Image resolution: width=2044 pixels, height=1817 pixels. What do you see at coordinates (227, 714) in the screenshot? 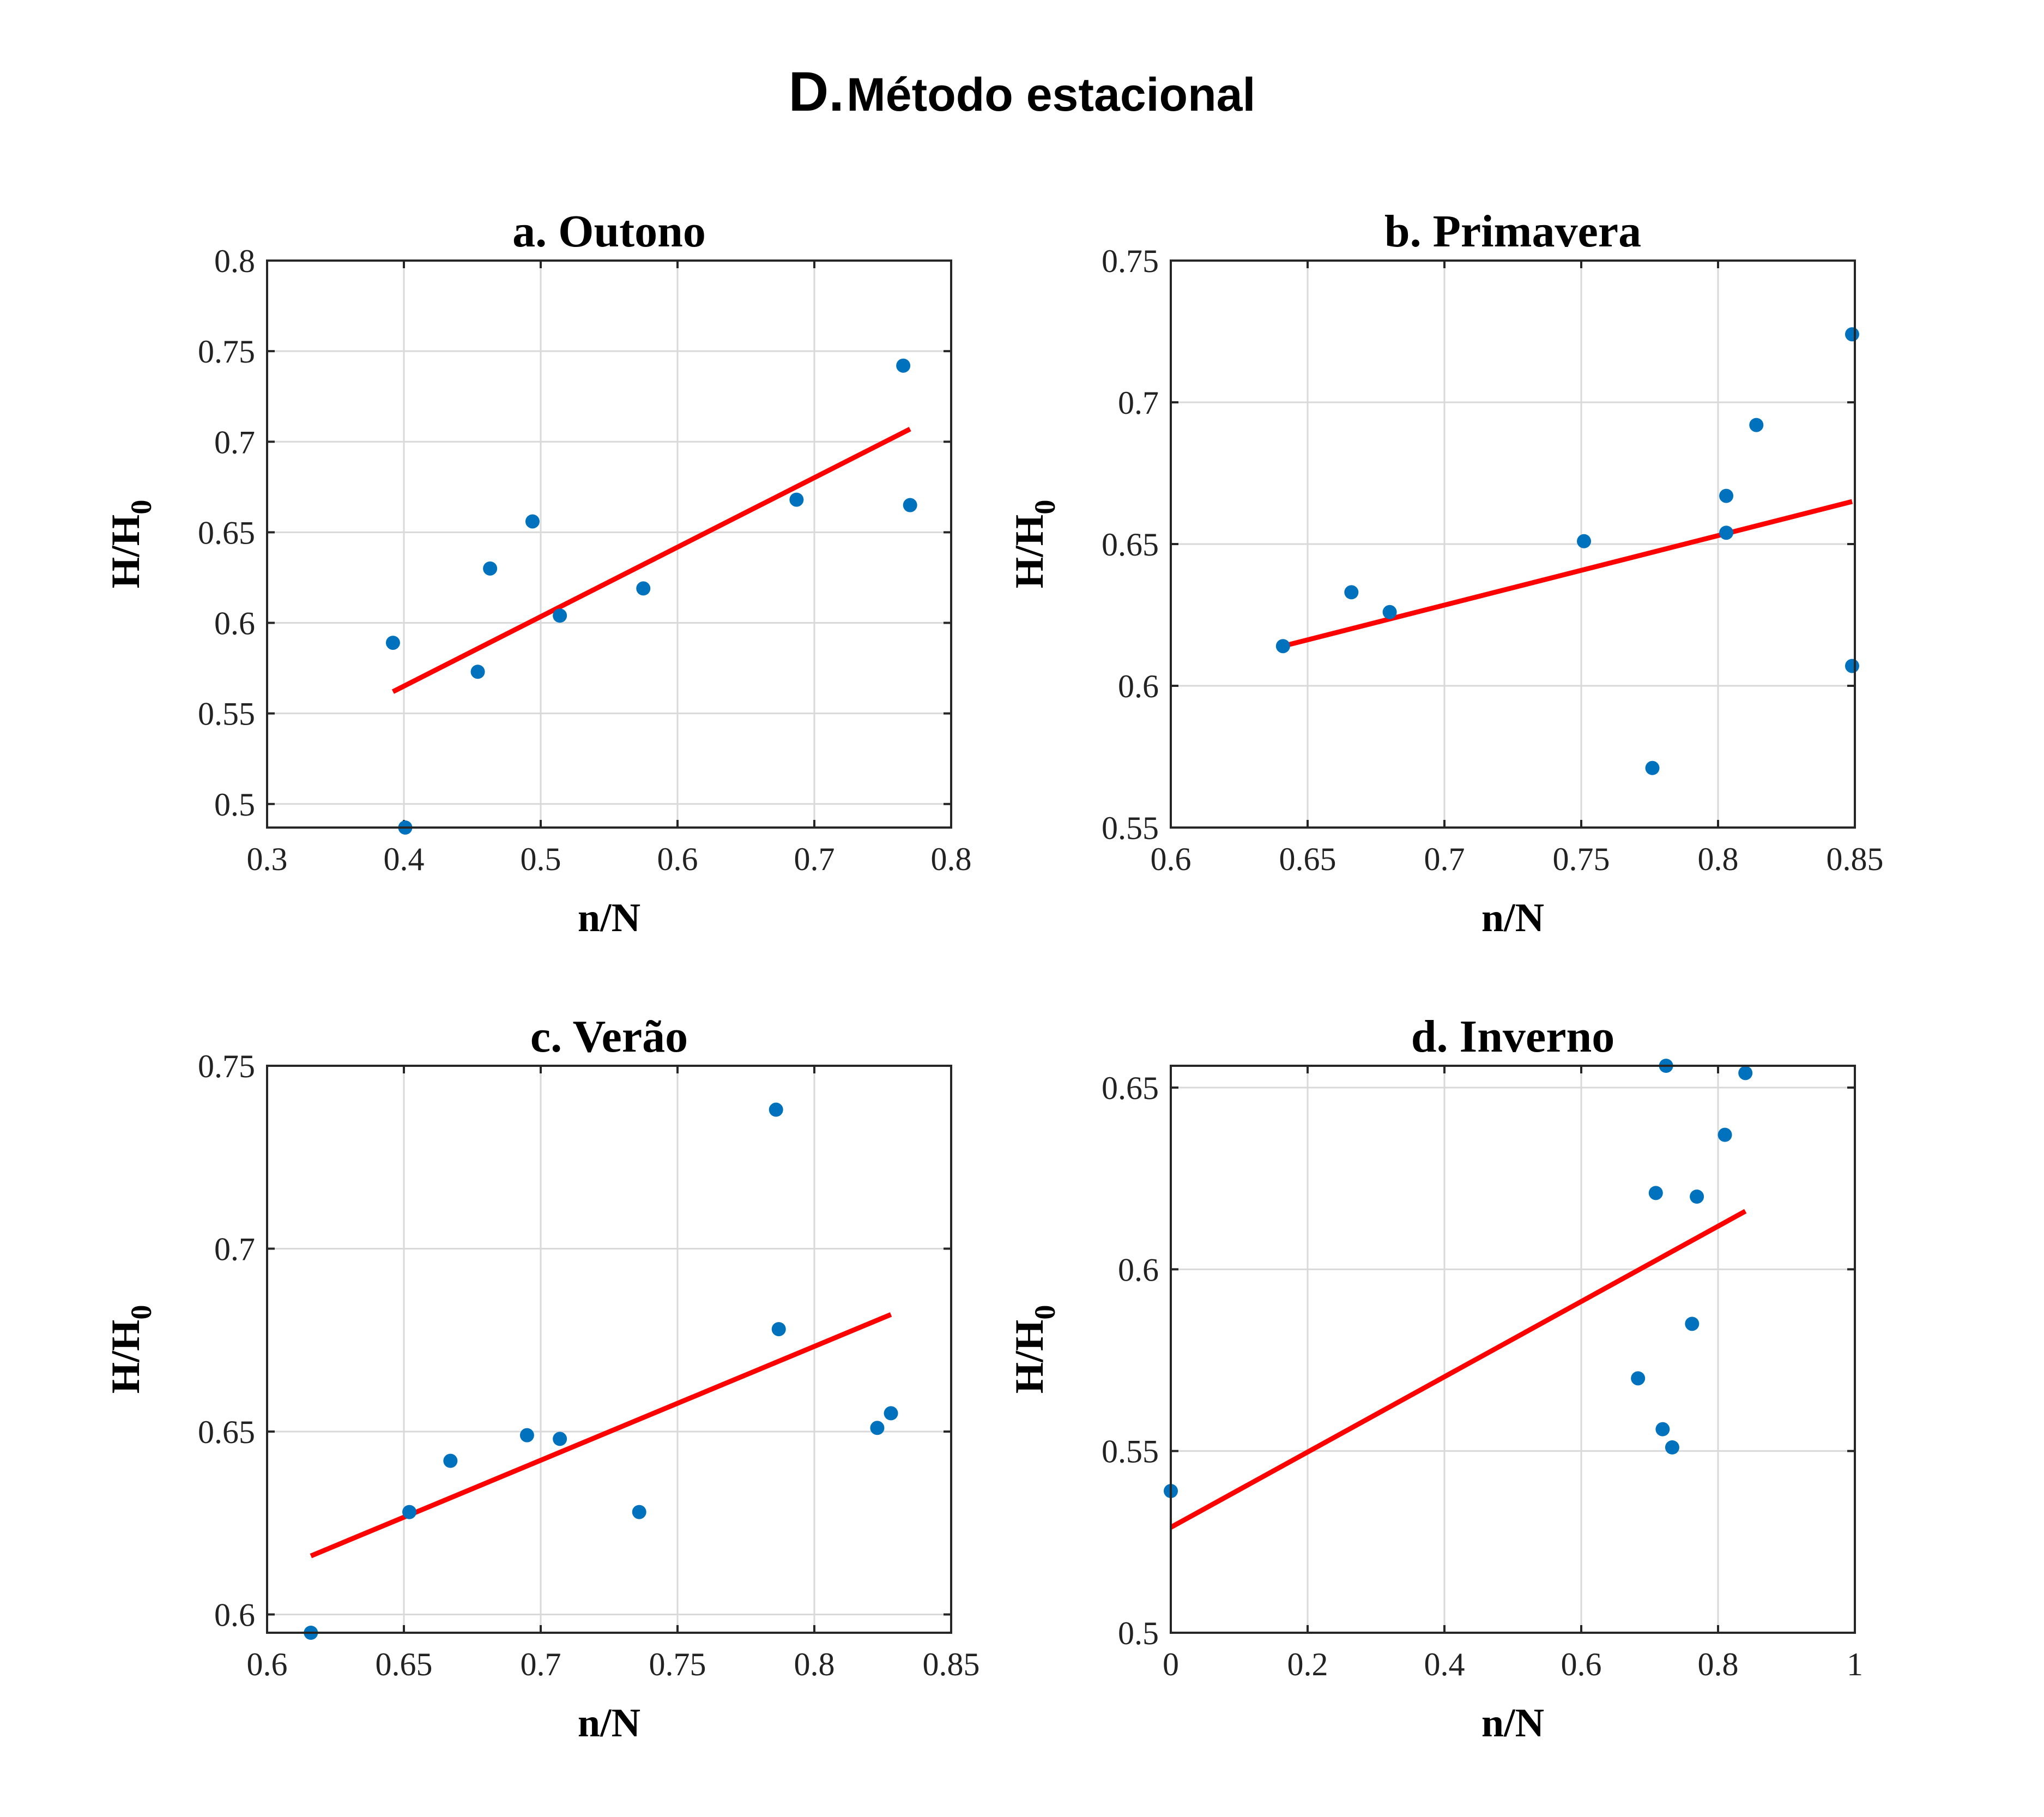
I see `chart-1-y-tick-label: 0.55` at bounding box center [227, 714].